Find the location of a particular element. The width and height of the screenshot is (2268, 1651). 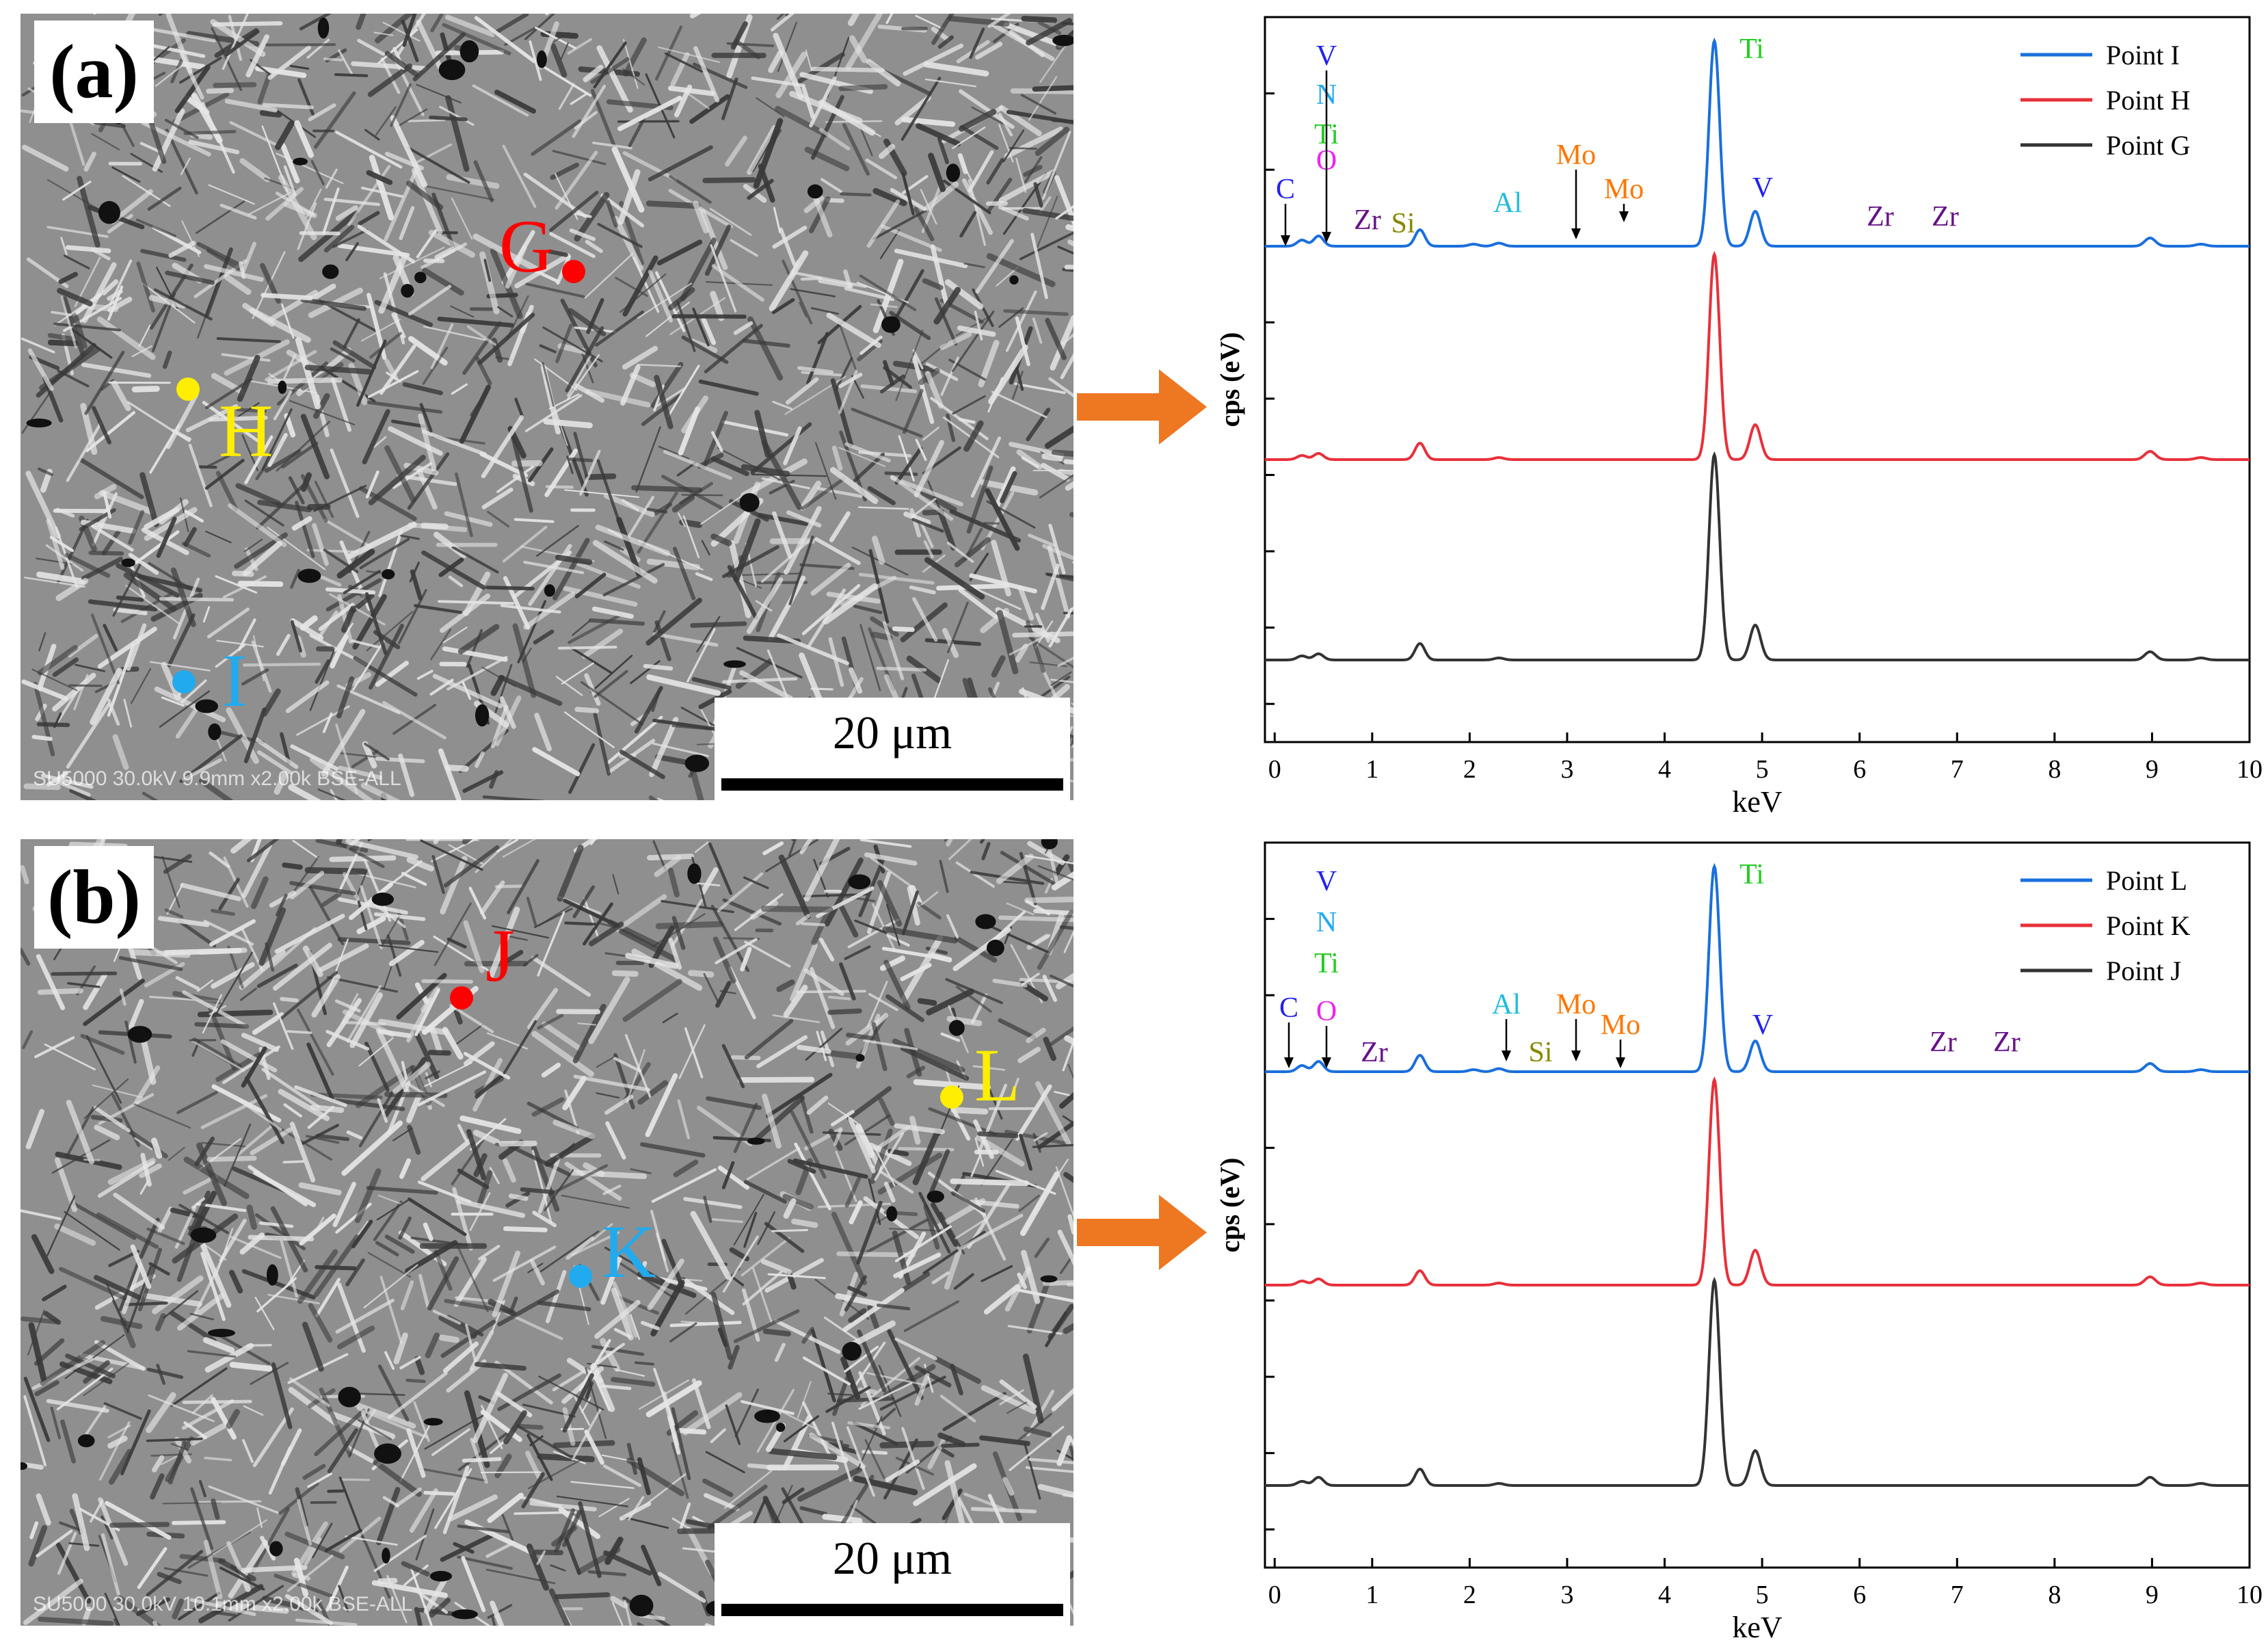

series-line-point-k is located at coordinates (1757, 1181).